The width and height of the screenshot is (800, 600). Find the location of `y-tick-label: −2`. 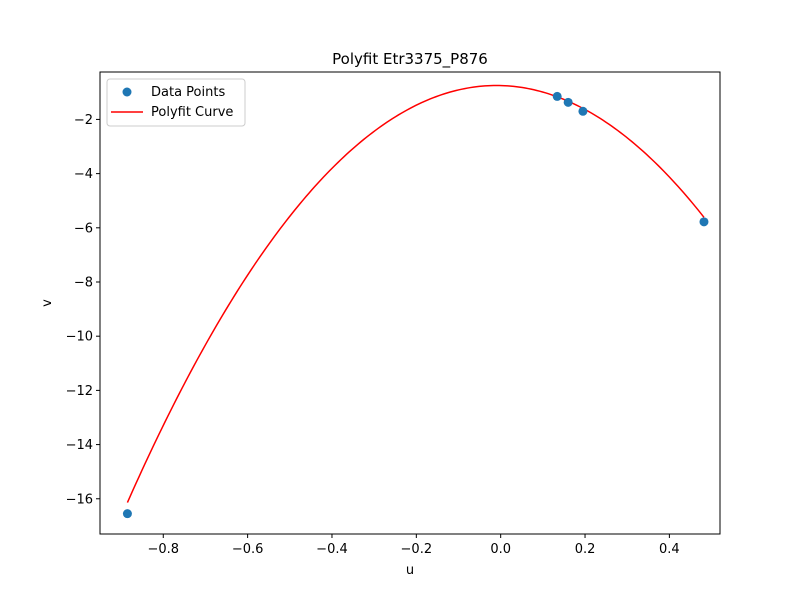

y-tick-label: −2 is located at coordinates (83, 120).